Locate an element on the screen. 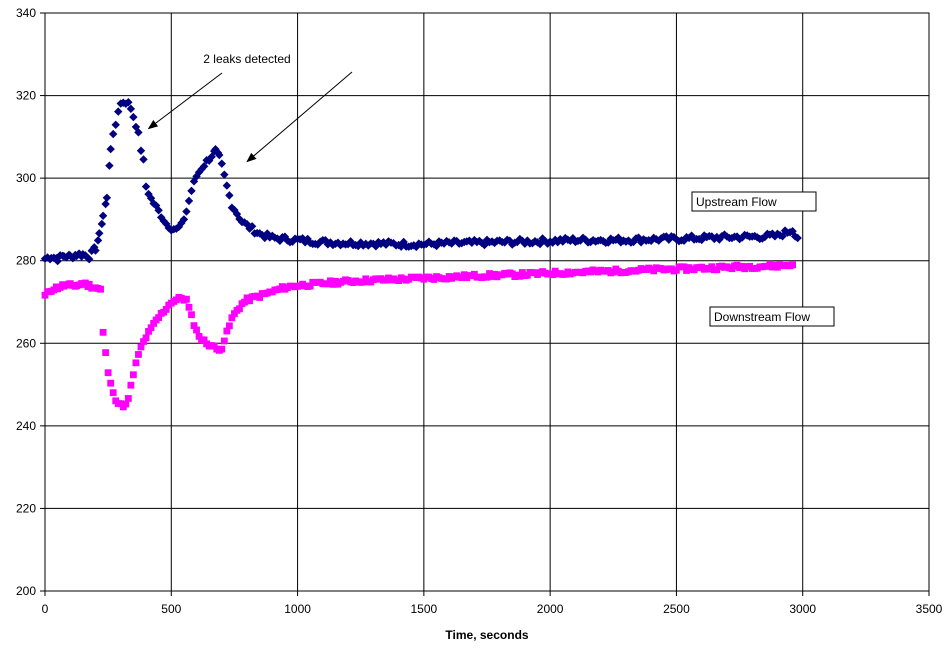 The height and width of the screenshot is (649, 947). series-label-box is located at coordinates (772, 316).